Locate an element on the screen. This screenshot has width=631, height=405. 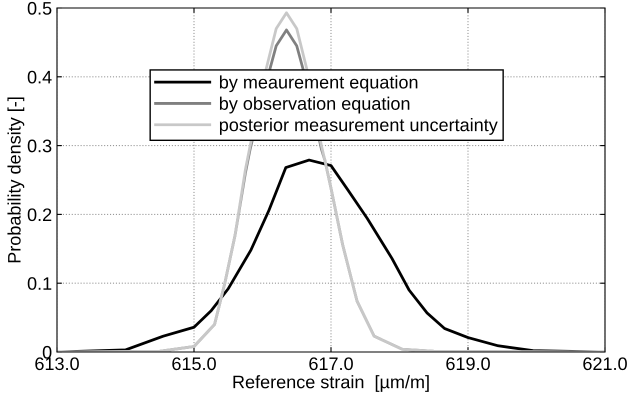
legend-label: posterior measurement uncertainty is located at coordinates (359, 126).